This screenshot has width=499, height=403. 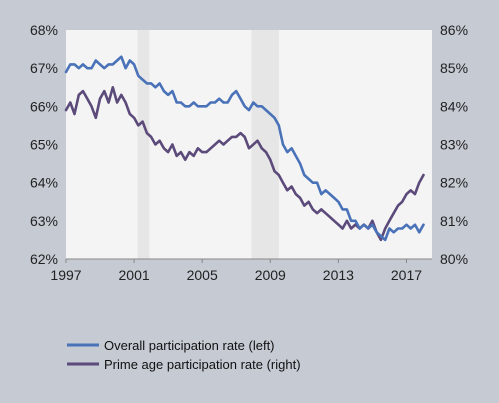 What do you see at coordinates (44, 221) in the screenshot?
I see `left-tick-label: 63%` at bounding box center [44, 221].